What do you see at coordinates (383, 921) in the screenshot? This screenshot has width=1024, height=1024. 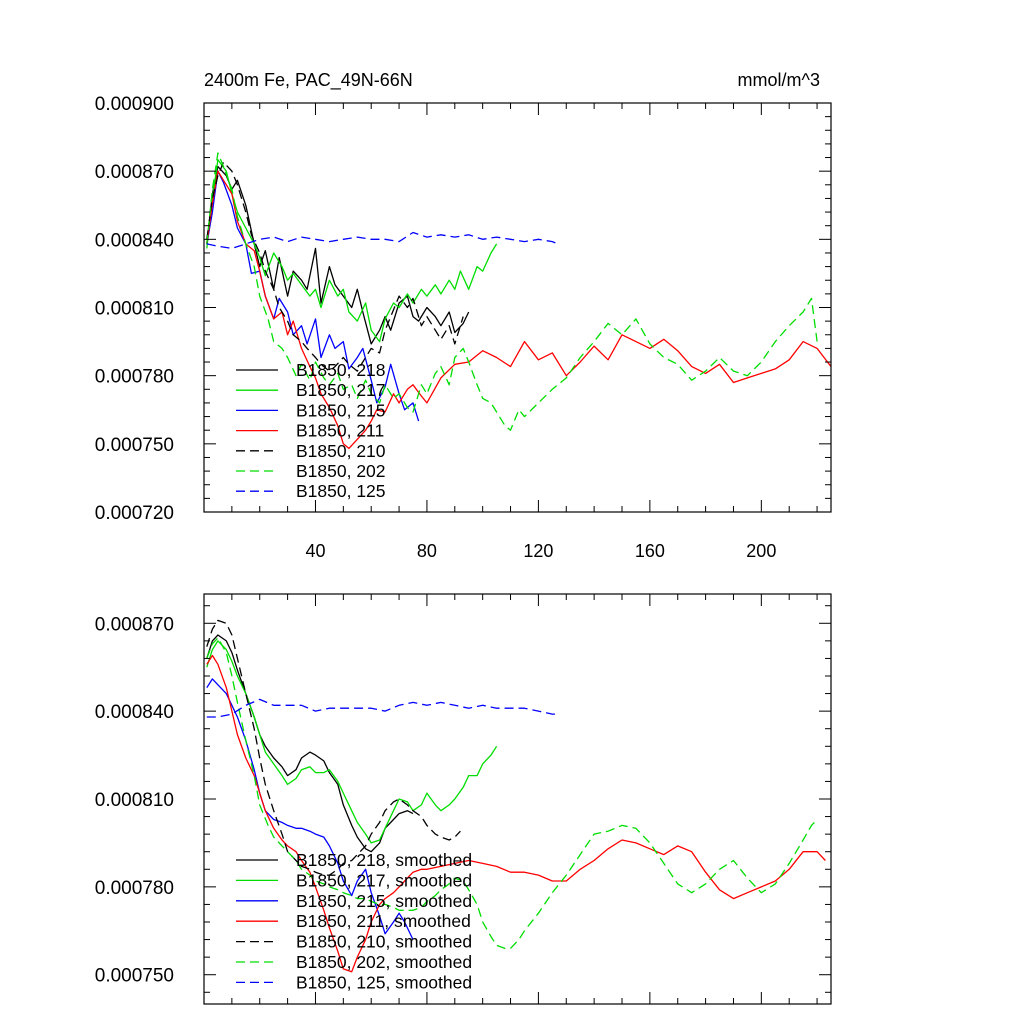 I see `legend-label: B1850, 211, smoothed` at bounding box center [383, 921].